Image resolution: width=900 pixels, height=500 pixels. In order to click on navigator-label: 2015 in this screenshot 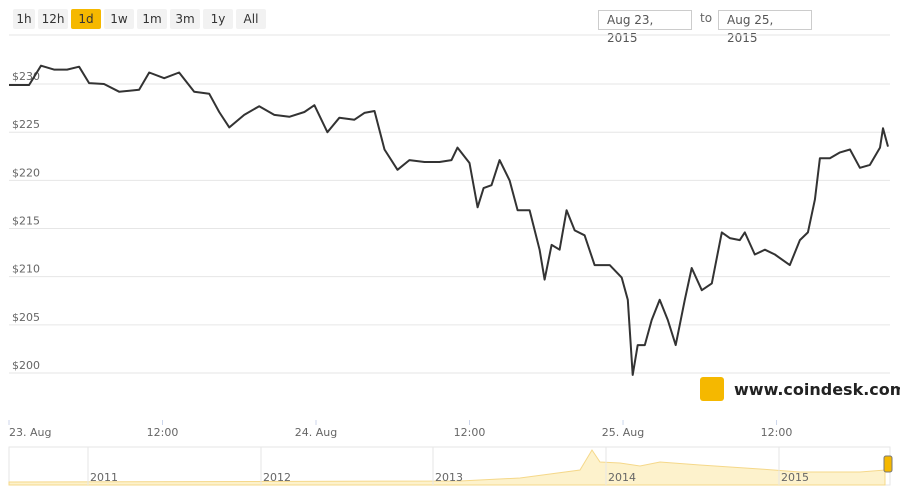, I will do `click(795, 477)`.